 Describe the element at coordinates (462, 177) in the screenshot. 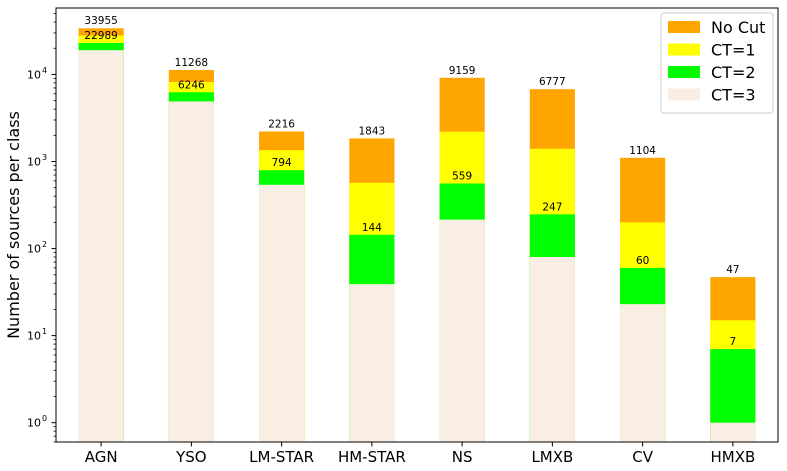

I see `ct2-label-ns: 559` at that location.